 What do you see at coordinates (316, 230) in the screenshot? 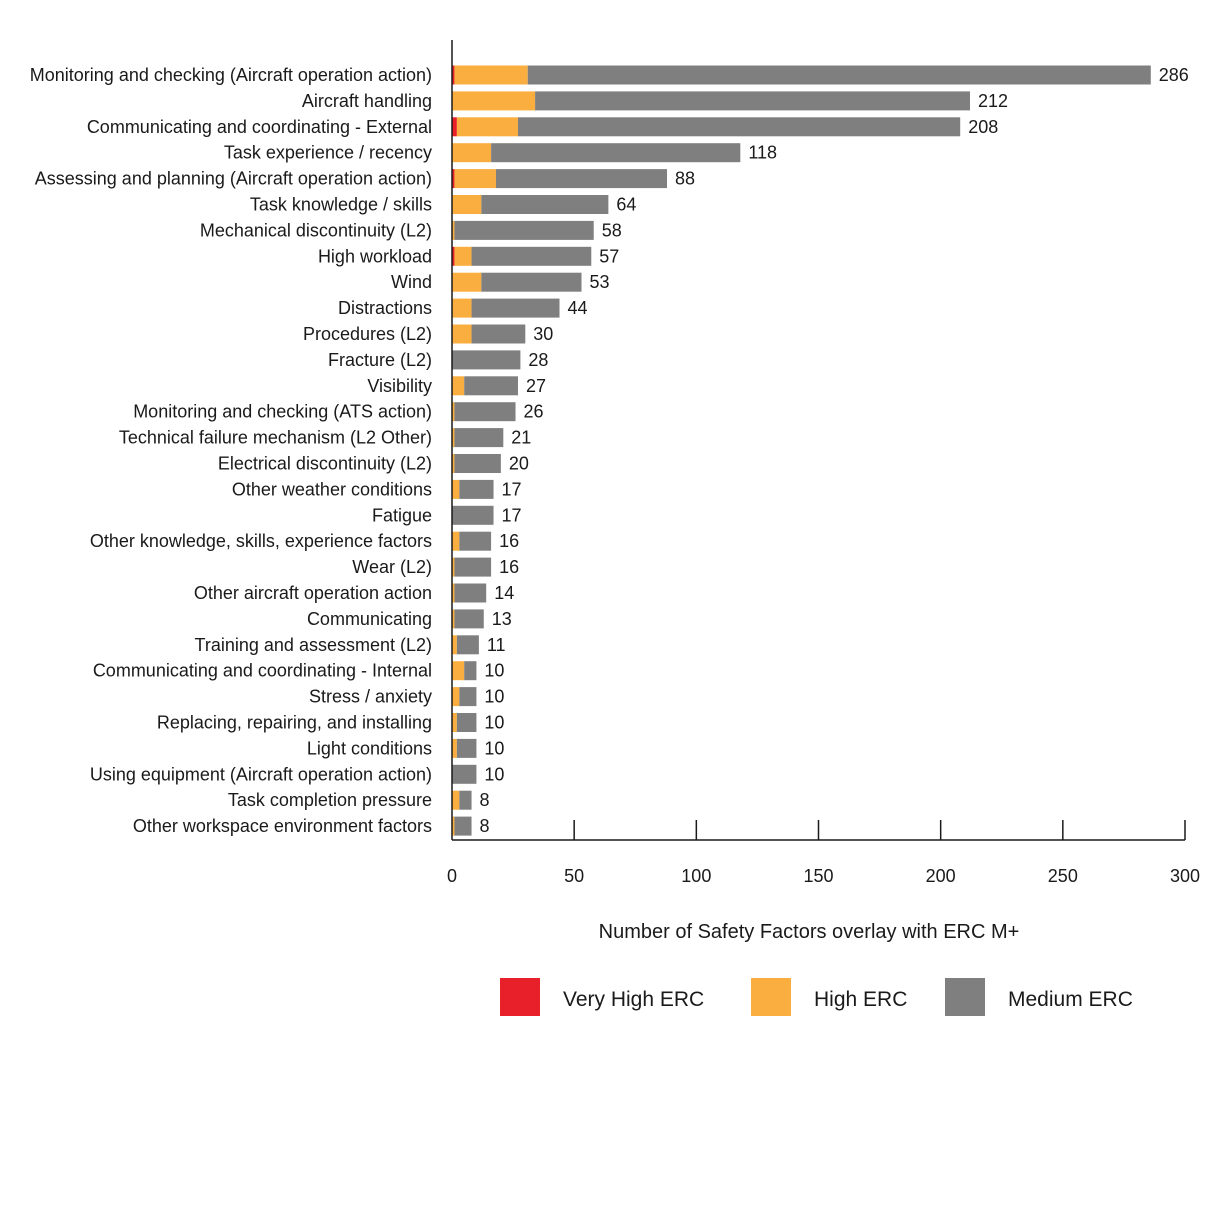
I see `category-label-mechanical-discontinuity-l2: Mechanical discontinuity (L2)` at bounding box center [316, 230].